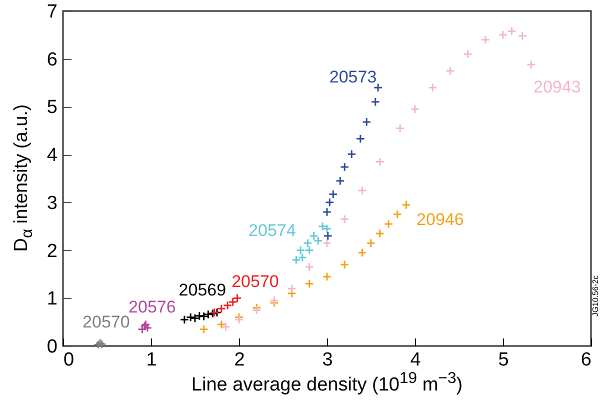 This screenshot has height=407, width=602. What do you see at coordinates (557, 87) in the screenshot?
I see `series-label: 20943` at bounding box center [557, 87].